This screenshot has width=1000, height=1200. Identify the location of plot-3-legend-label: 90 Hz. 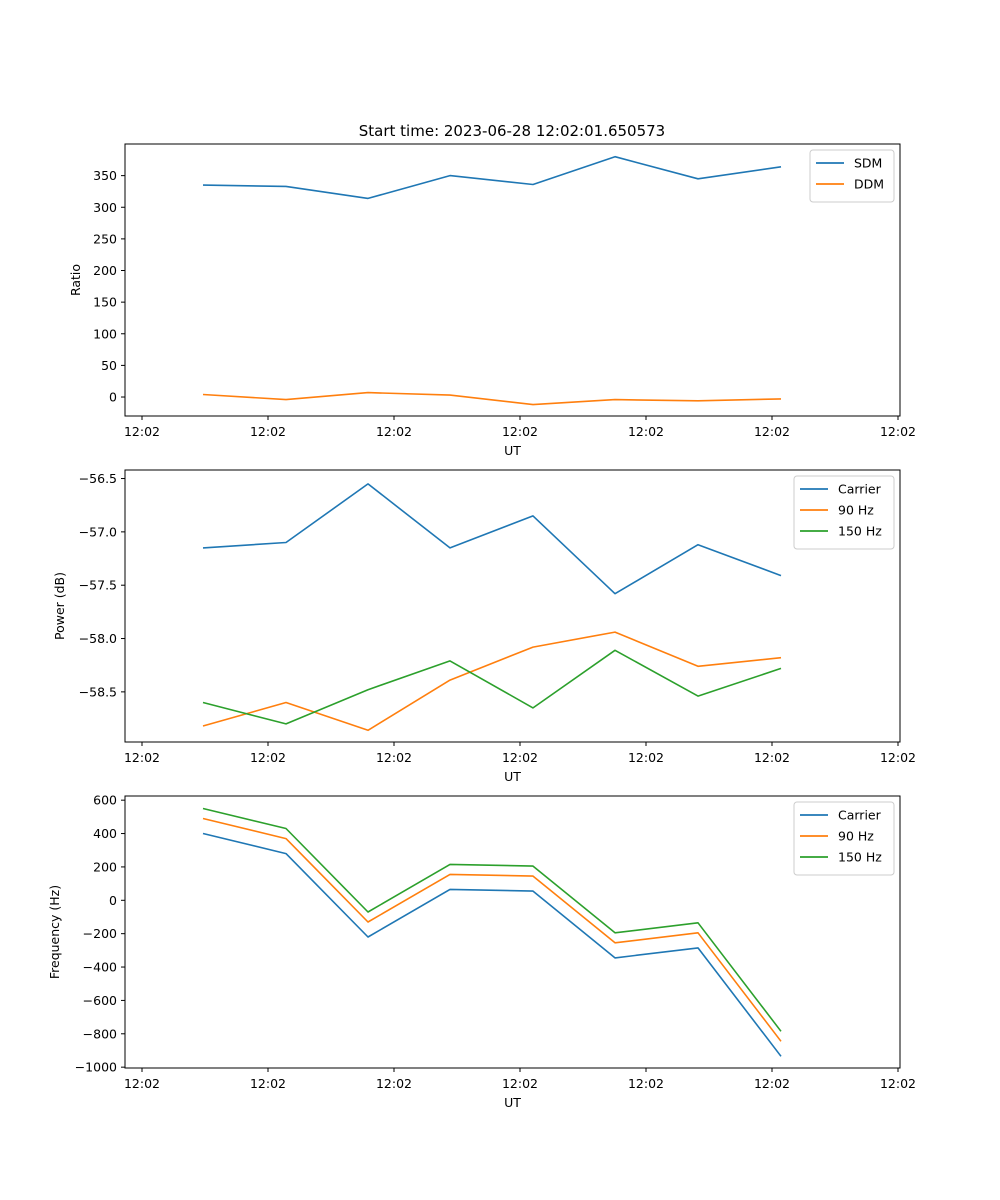
(856, 836).